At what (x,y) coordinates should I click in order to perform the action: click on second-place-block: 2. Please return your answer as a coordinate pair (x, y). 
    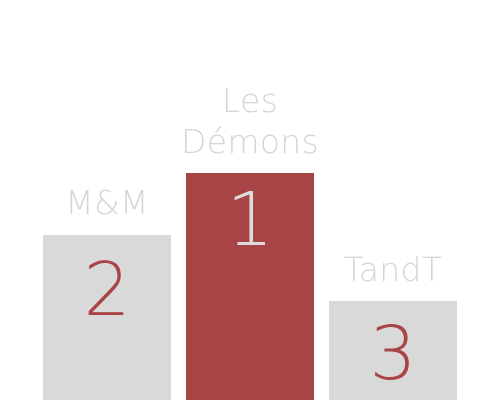
    Looking at the image, I should click on (107, 317).